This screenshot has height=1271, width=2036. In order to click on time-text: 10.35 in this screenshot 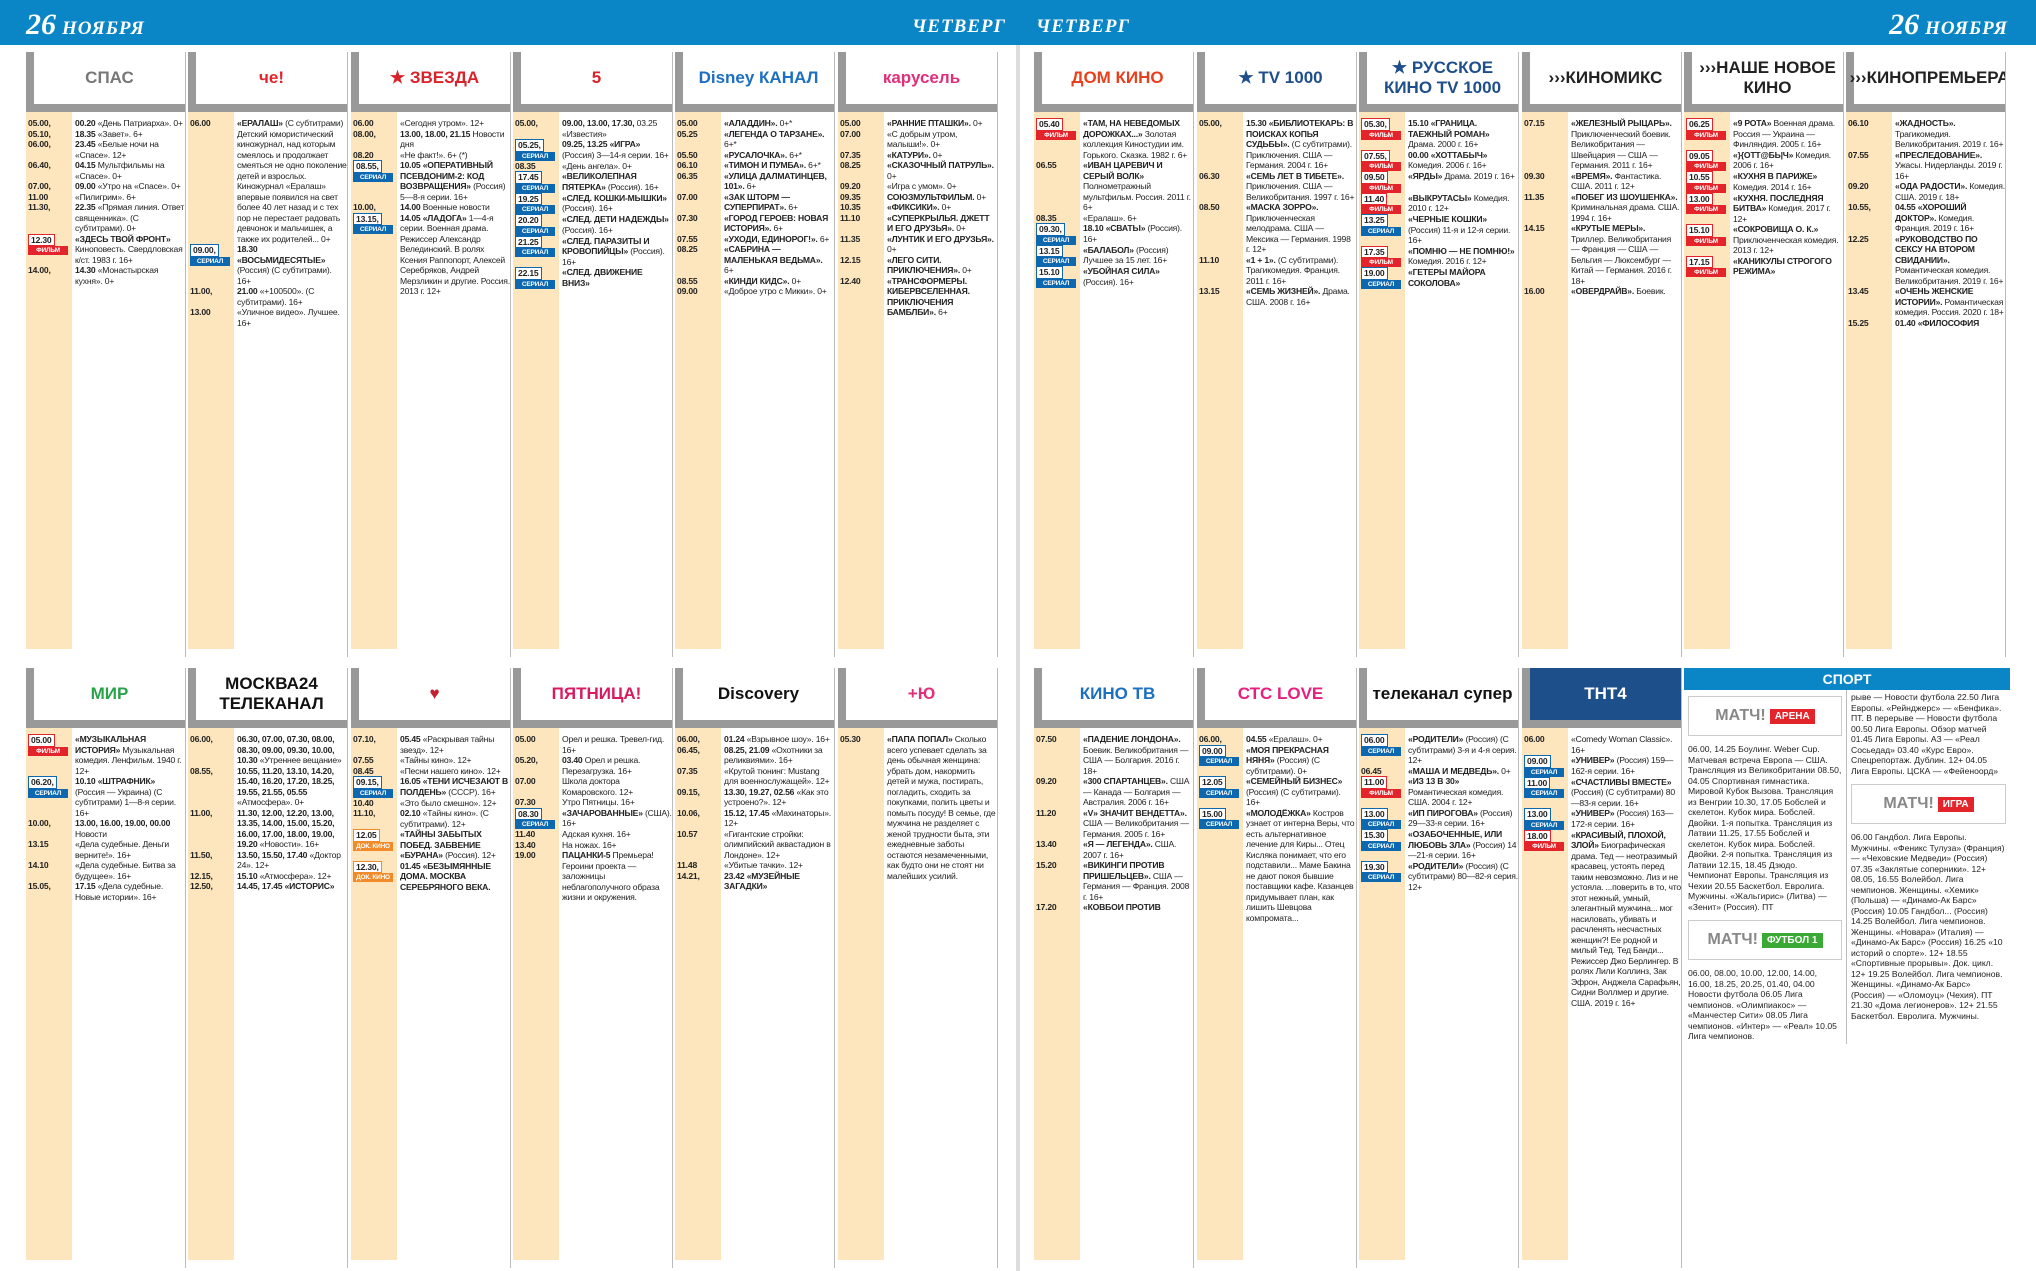, I will do `click(850, 207)`.